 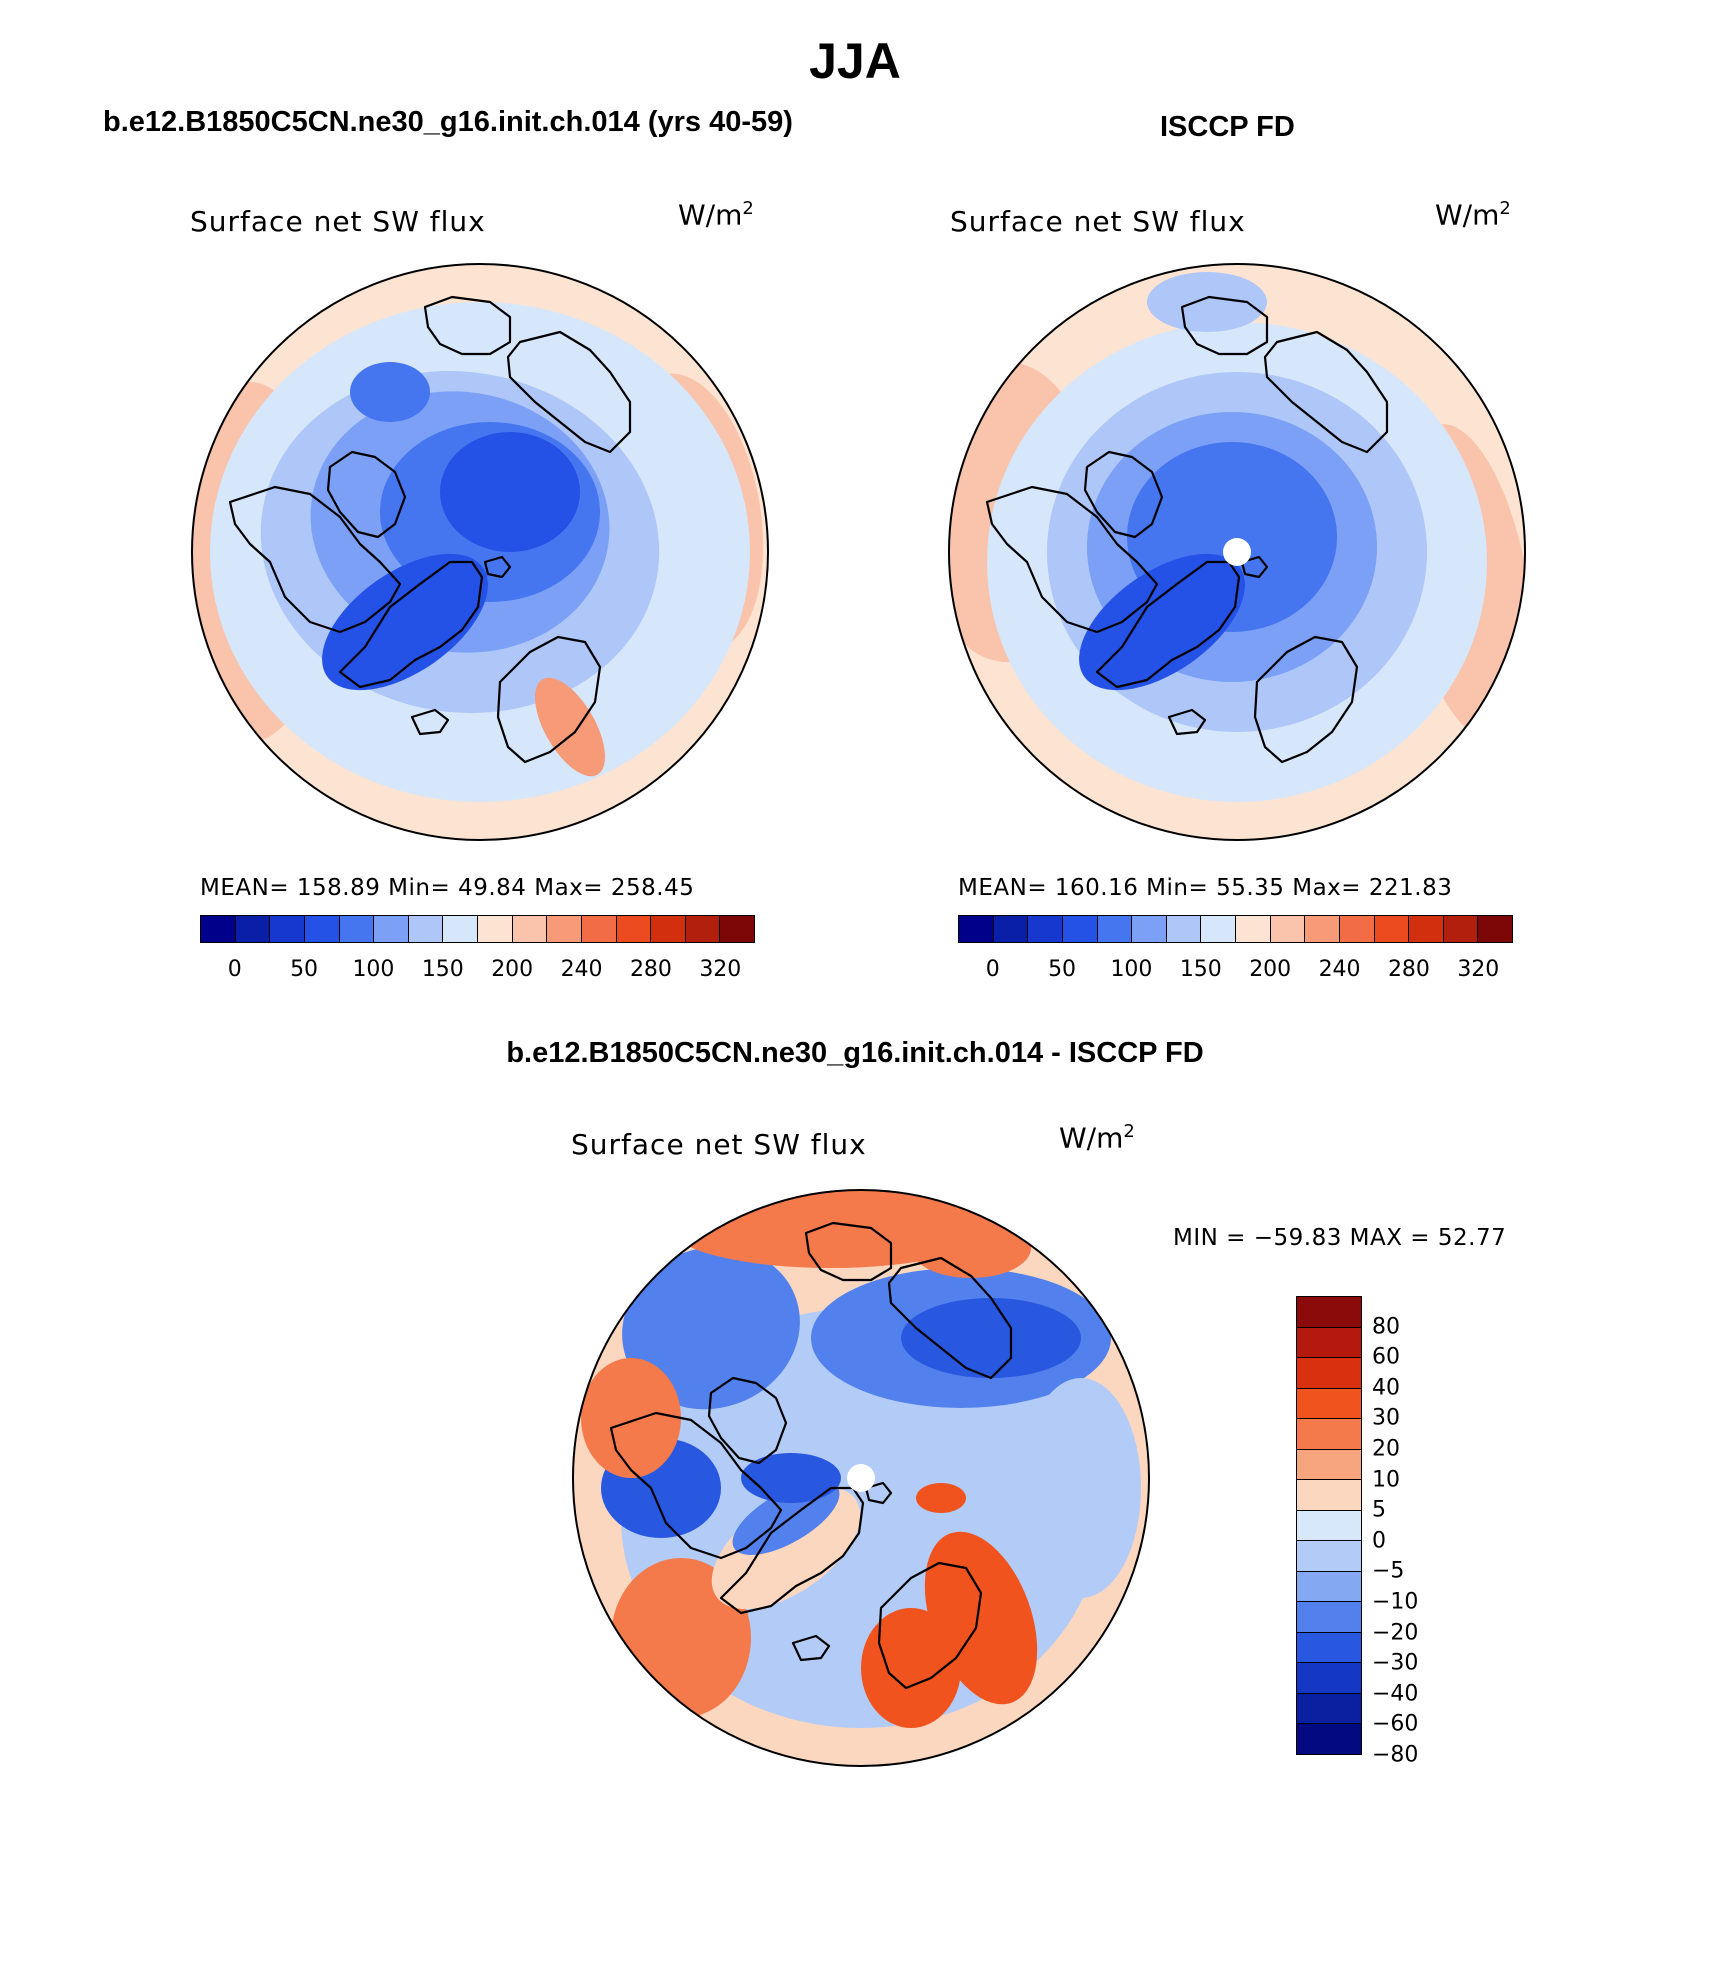 I want to click on diff-stats: MIN = −59.83 MAX = 52.77, so click(x=1340, y=1238).